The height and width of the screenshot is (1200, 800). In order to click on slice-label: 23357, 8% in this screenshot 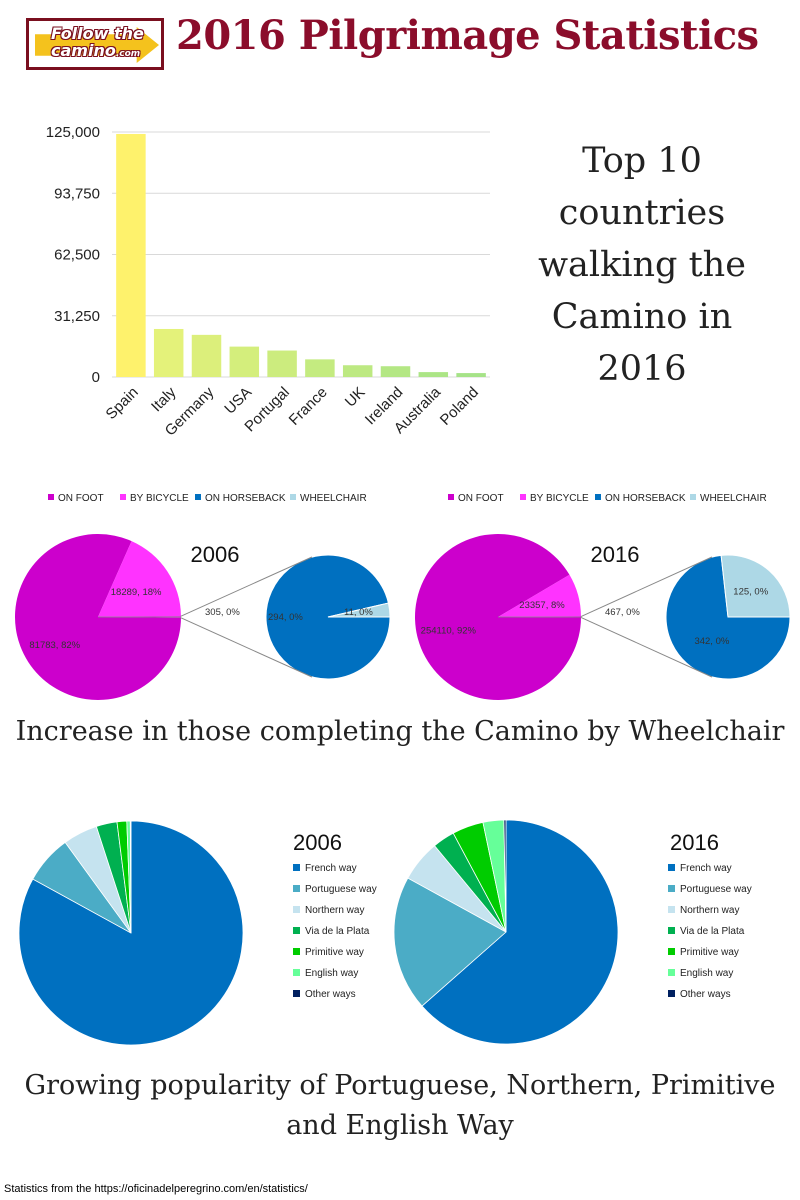, I will do `click(542, 605)`.